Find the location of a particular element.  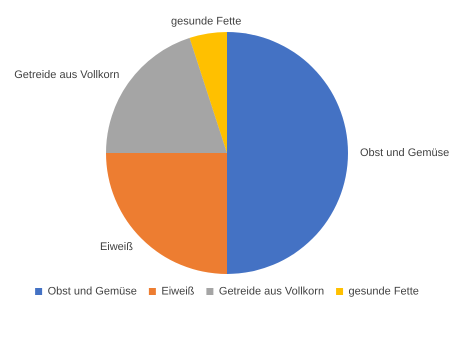

legend-label: Getreide aus Vollkorn is located at coordinates (271, 292).